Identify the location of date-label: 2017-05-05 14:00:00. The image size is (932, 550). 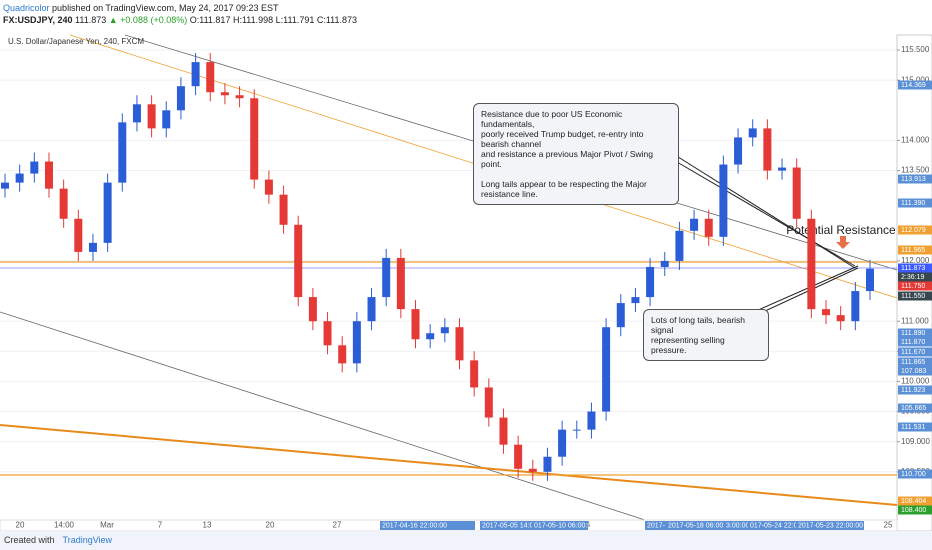
(514, 525).